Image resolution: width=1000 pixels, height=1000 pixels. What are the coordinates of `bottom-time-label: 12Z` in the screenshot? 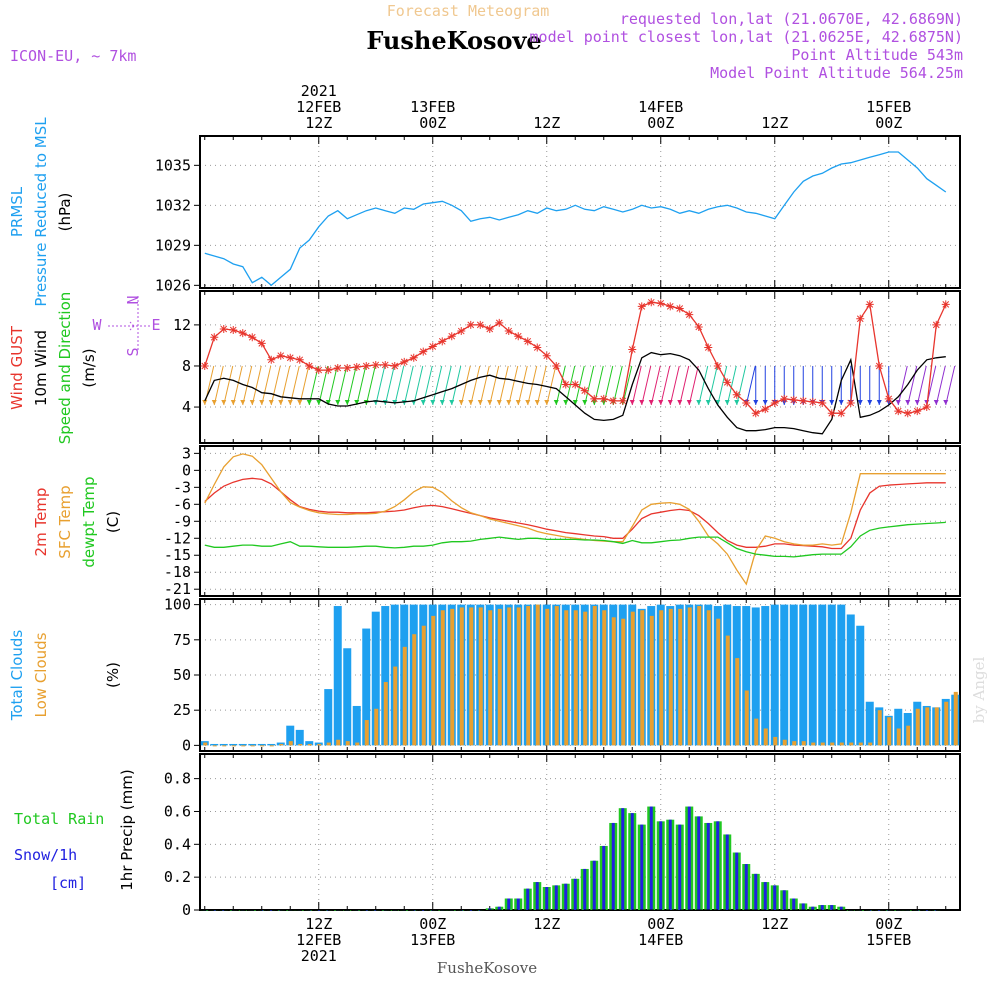 It's located at (774, 924).